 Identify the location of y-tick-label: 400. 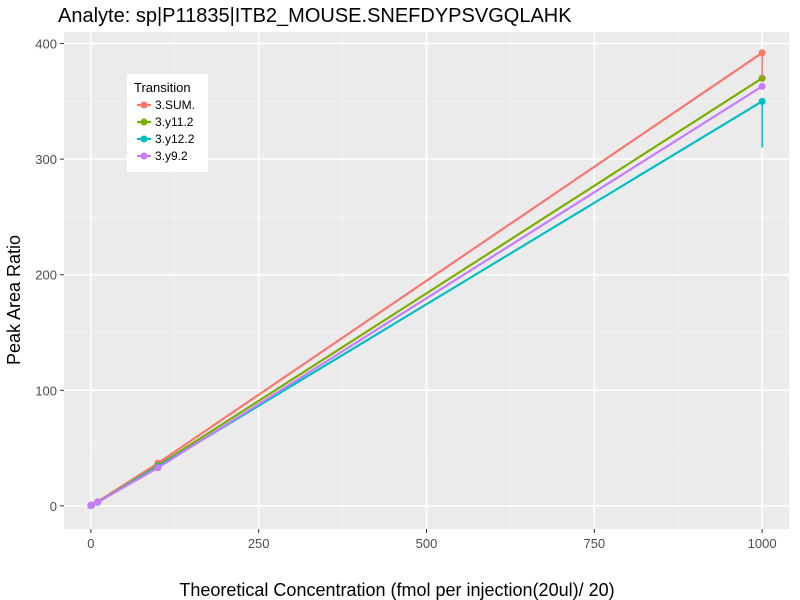
(46, 44).